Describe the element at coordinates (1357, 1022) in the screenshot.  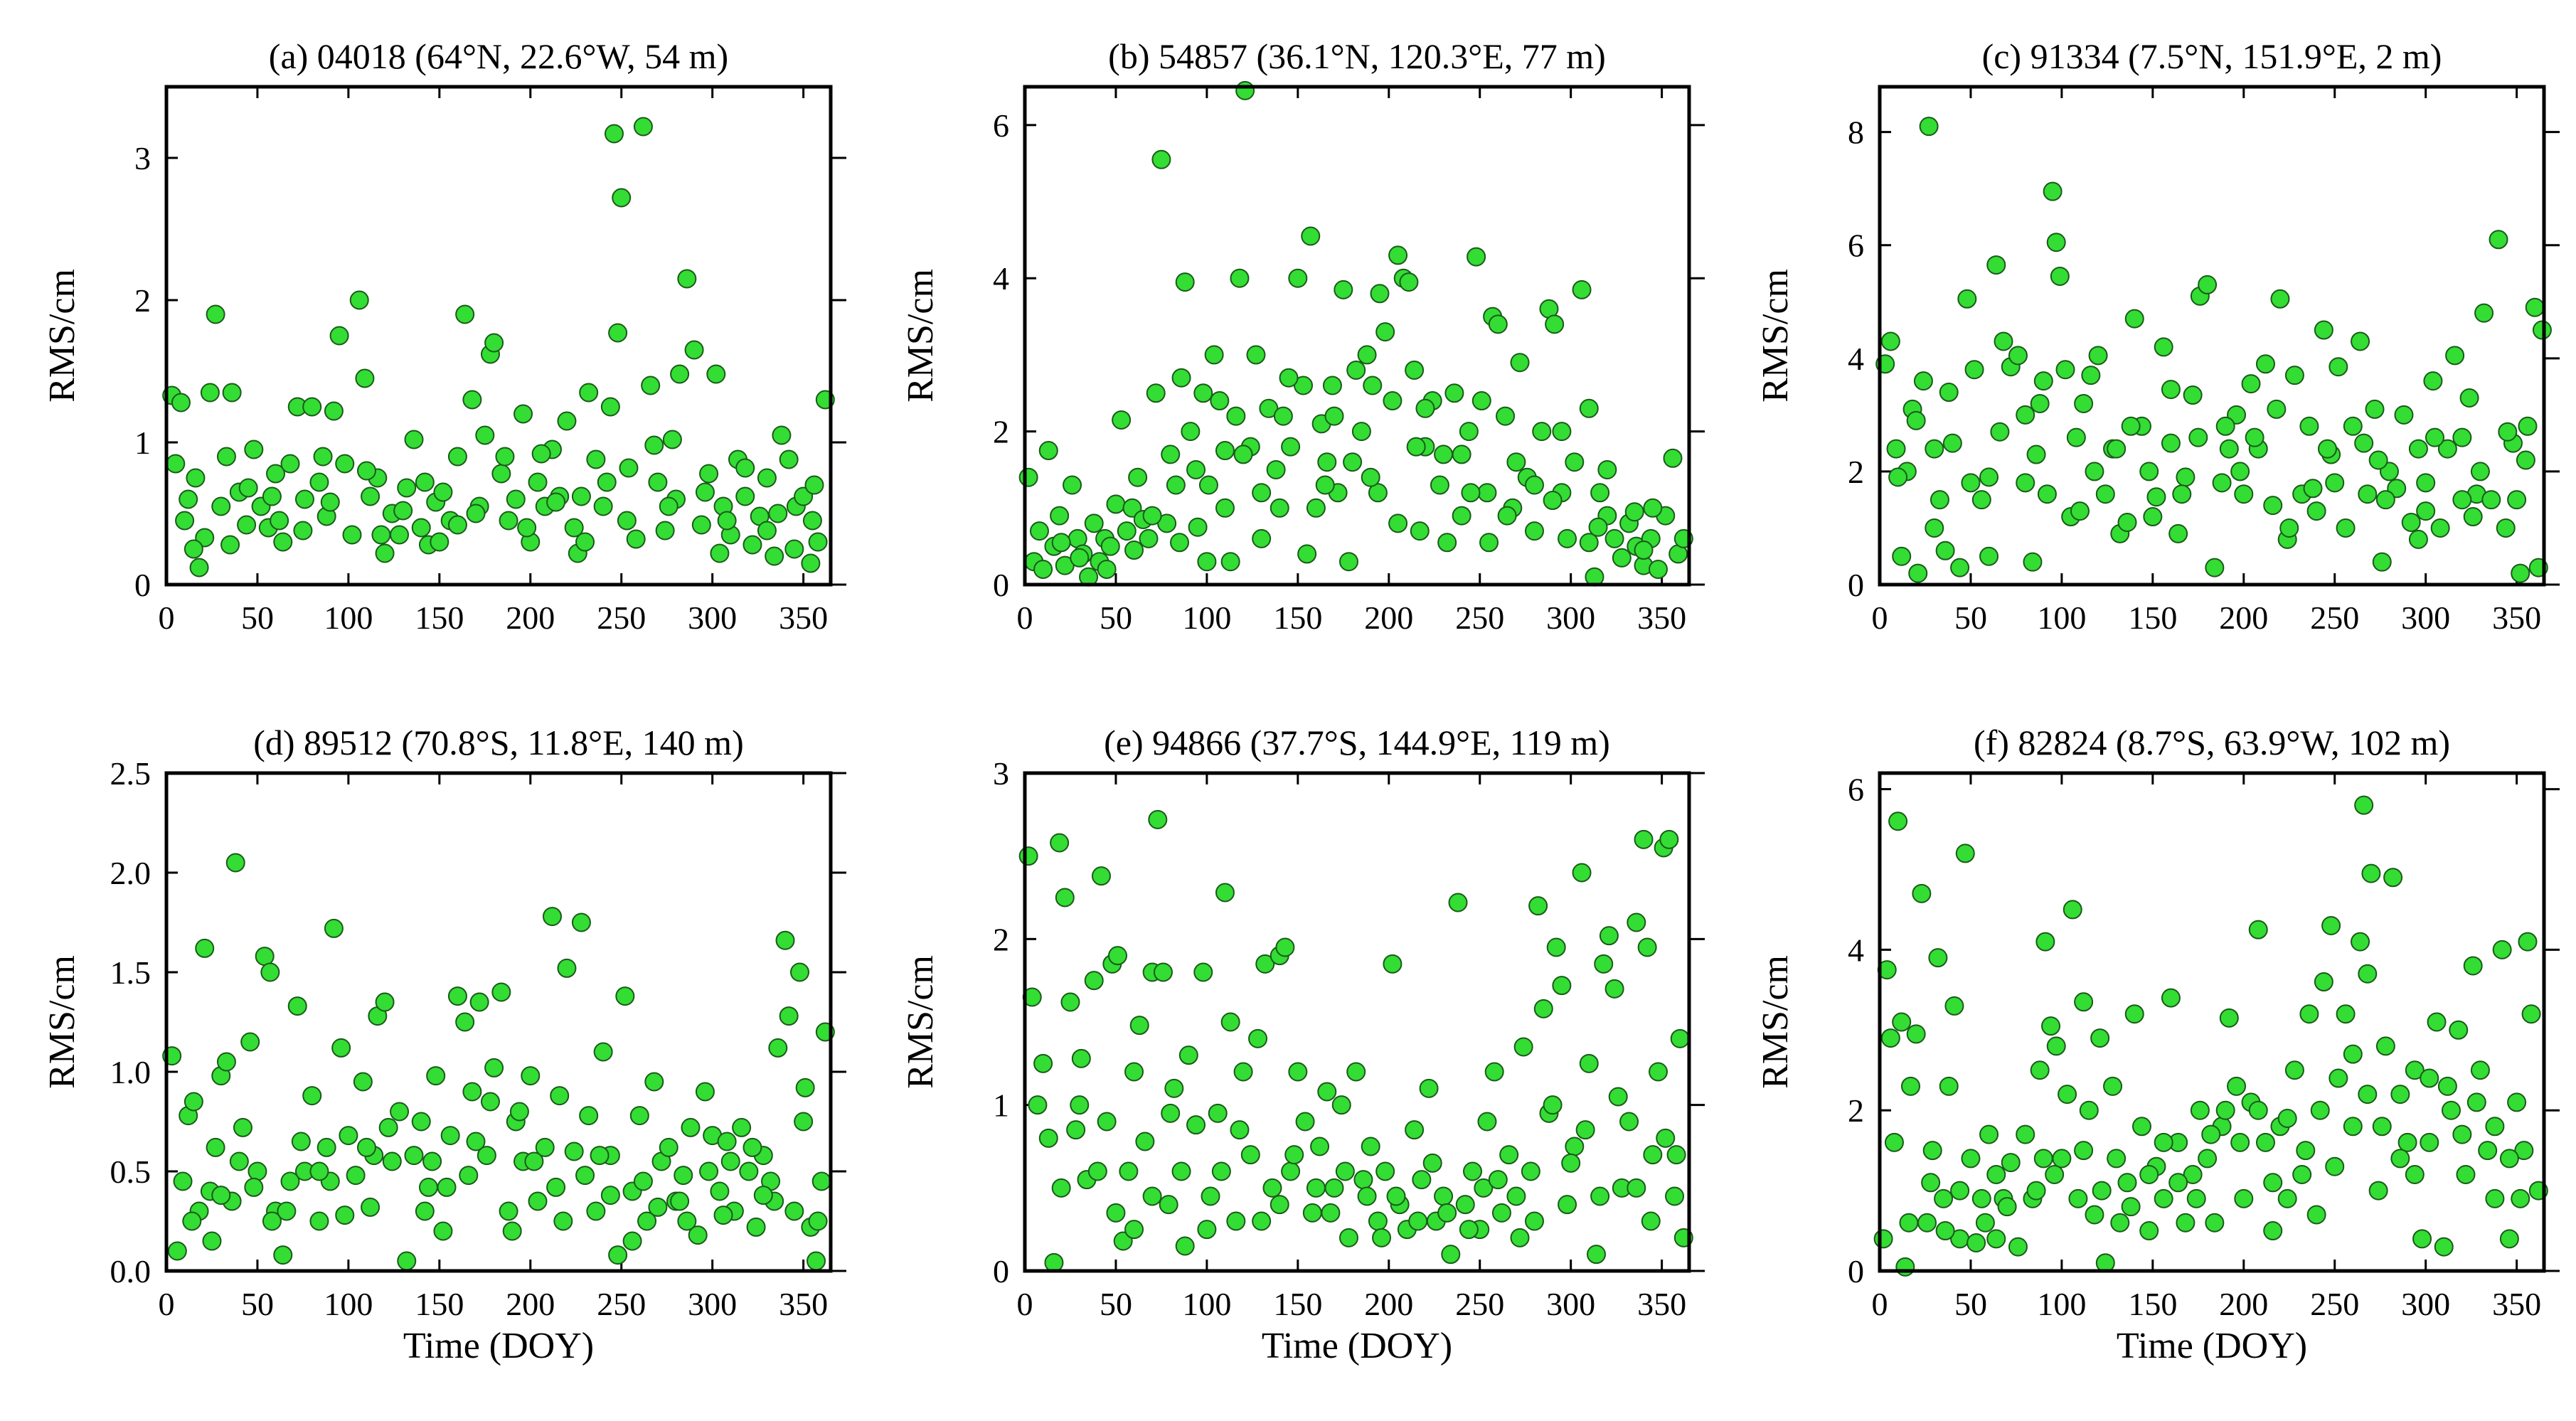
I see `plot-frame` at that location.